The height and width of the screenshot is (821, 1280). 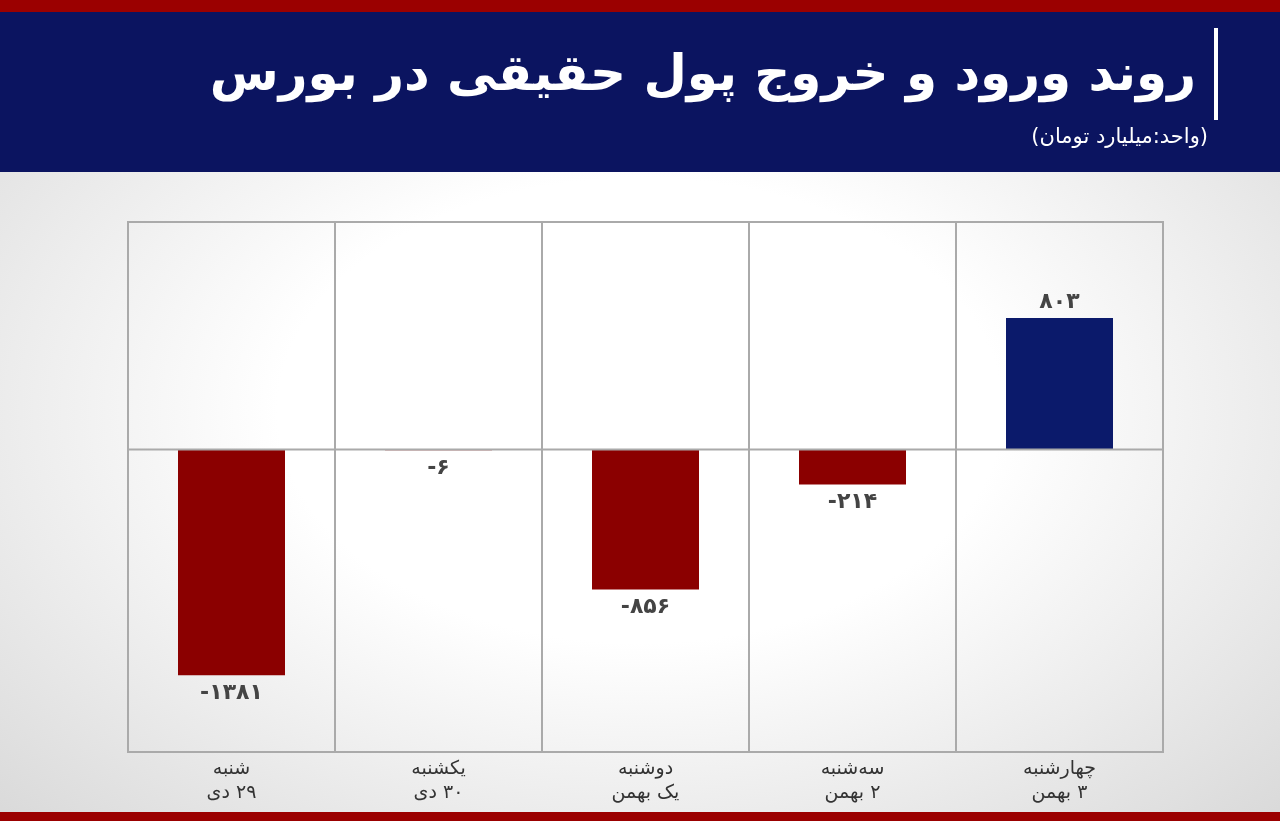 I want to click on data-label: ۸۰۳, so click(x=1060, y=301).